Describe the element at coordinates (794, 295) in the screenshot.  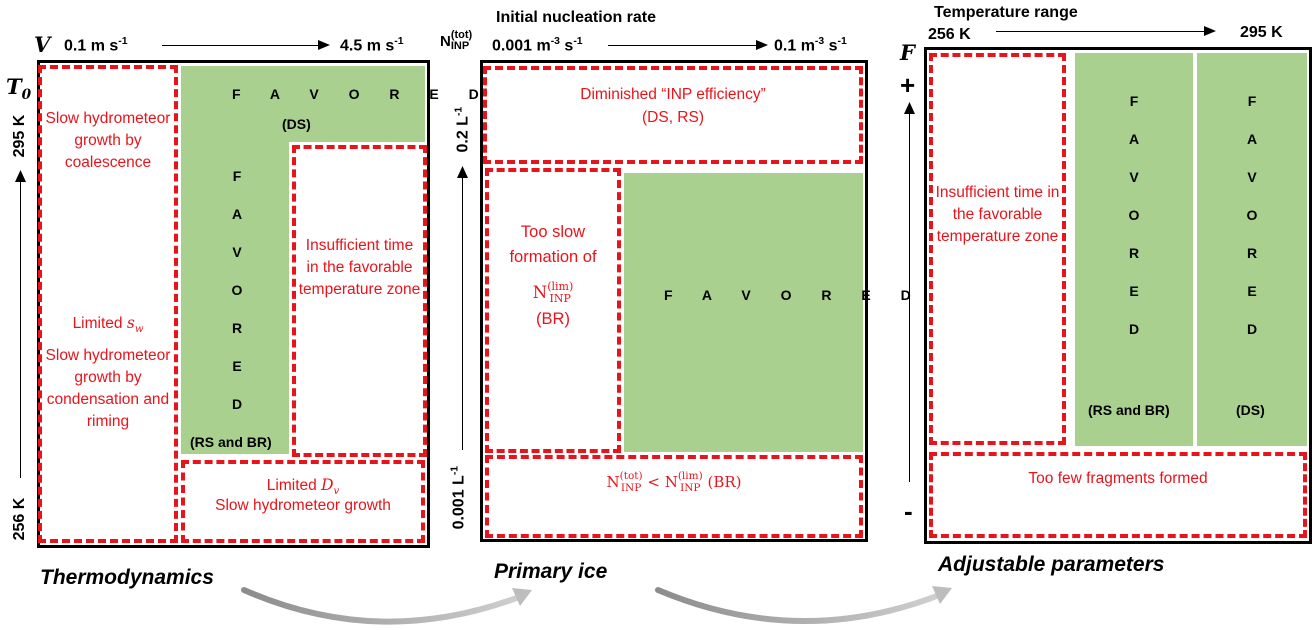
I see `favored-label-primary-ice: F A V O R E D` at that location.